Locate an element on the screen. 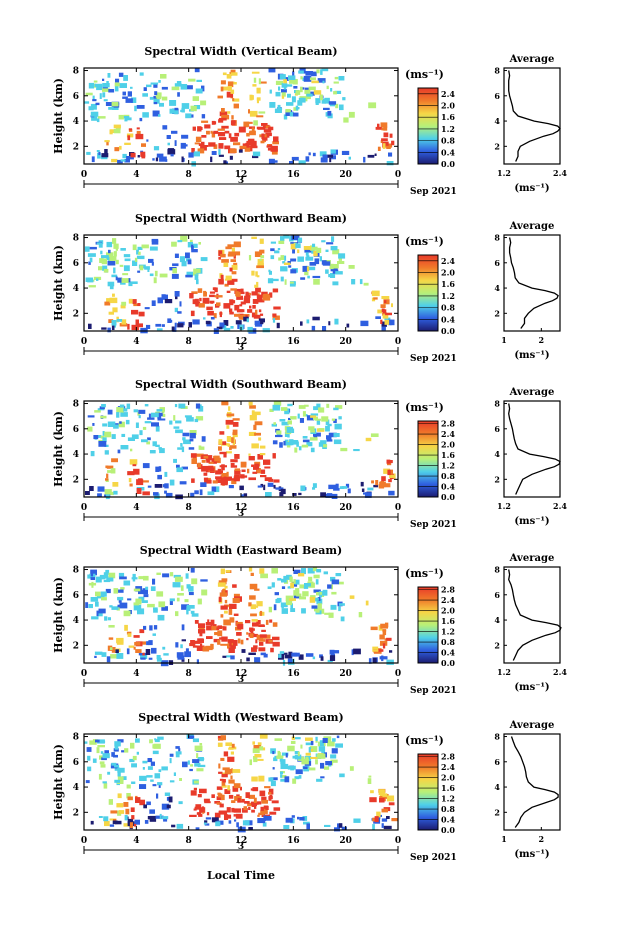 Image resolution: width=618 pixels, height=933 pixels. avg-profile-line is located at coordinates (534, 116).